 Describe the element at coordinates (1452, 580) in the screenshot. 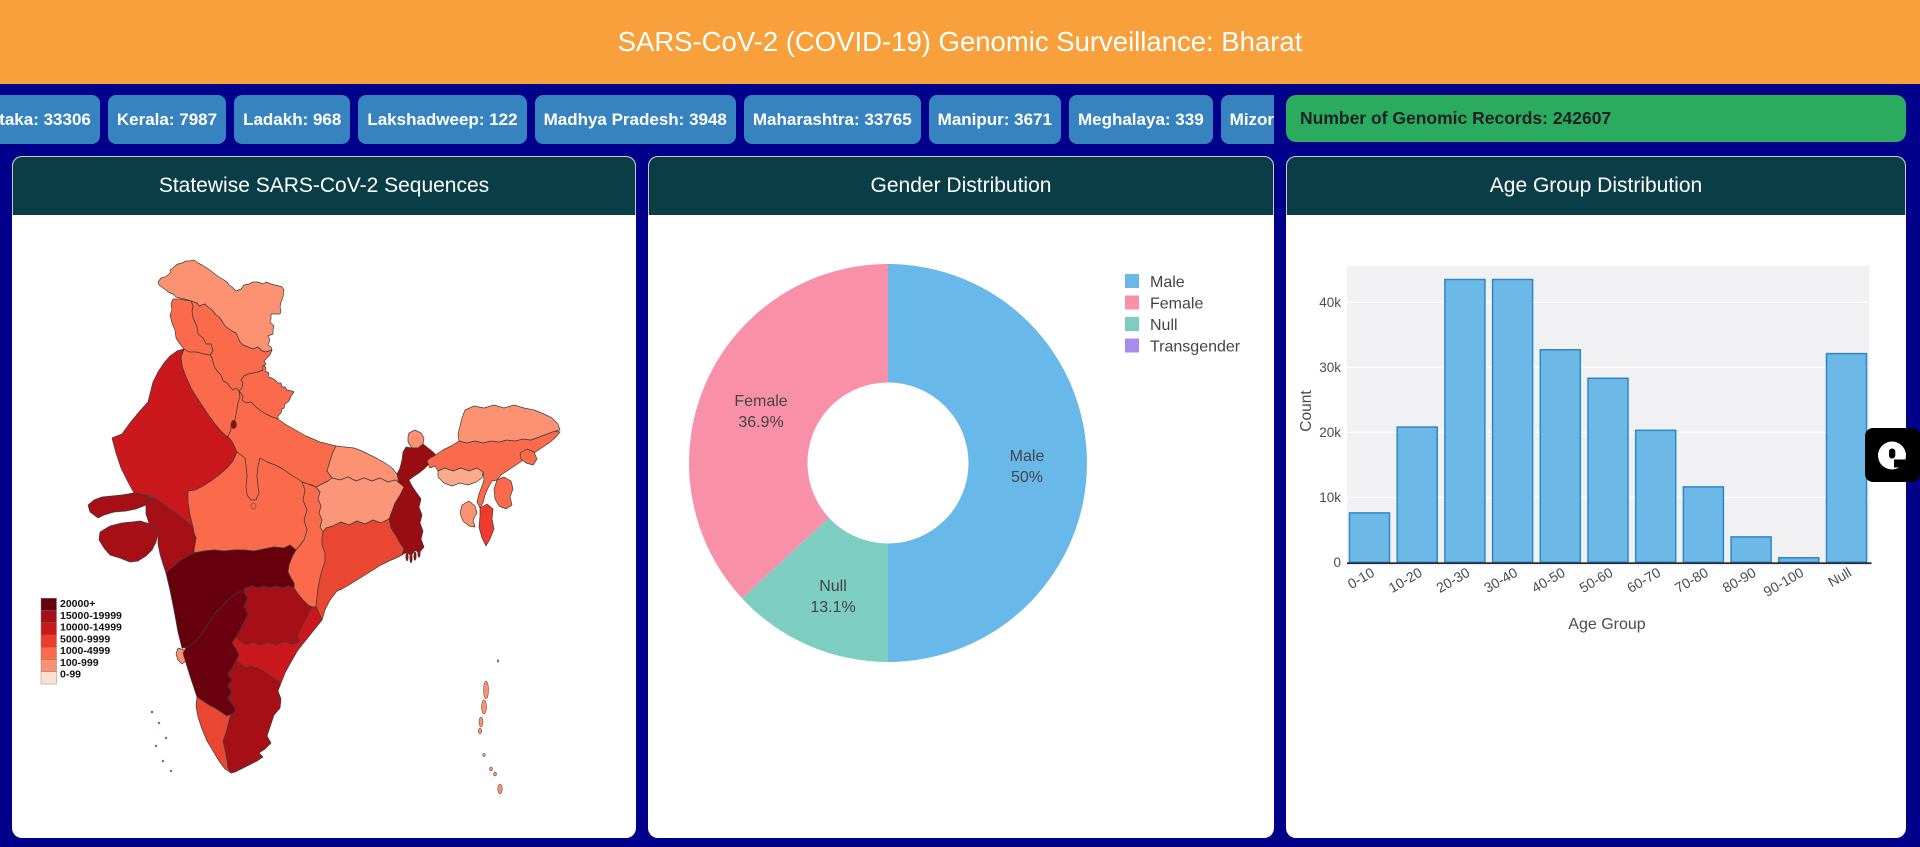

I see `svg-text: 20-30` at that location.